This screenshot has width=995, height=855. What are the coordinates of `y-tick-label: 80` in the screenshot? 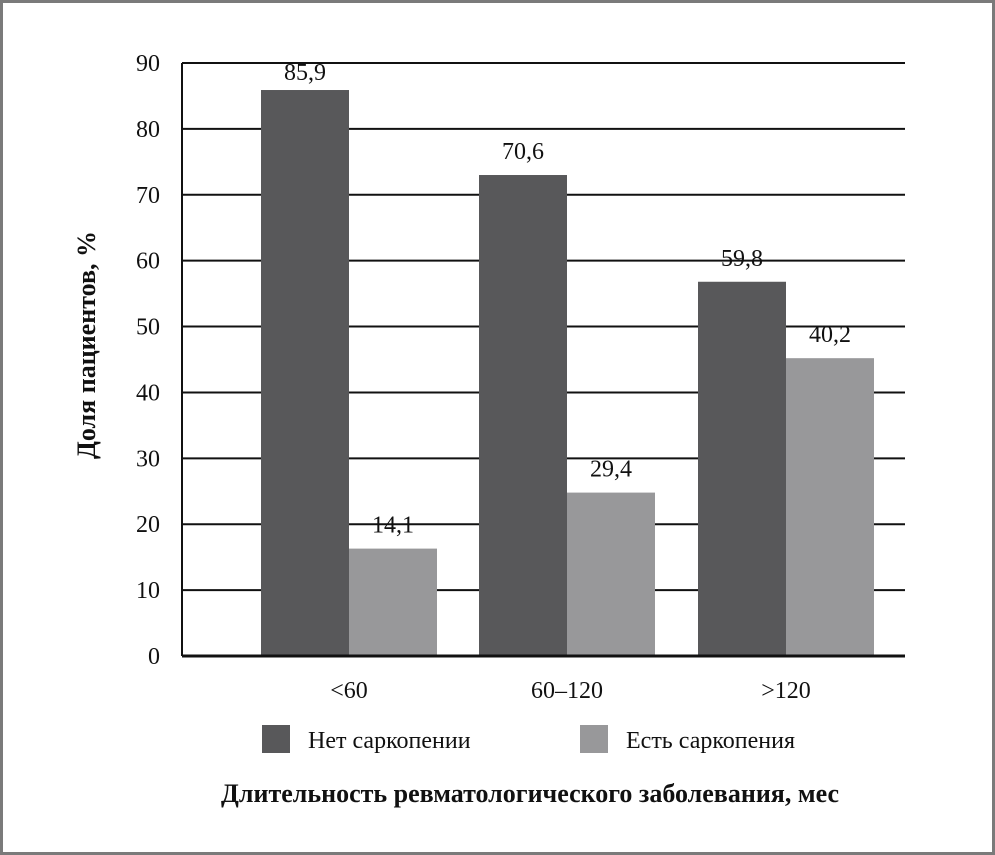 It's located at (148, 130).